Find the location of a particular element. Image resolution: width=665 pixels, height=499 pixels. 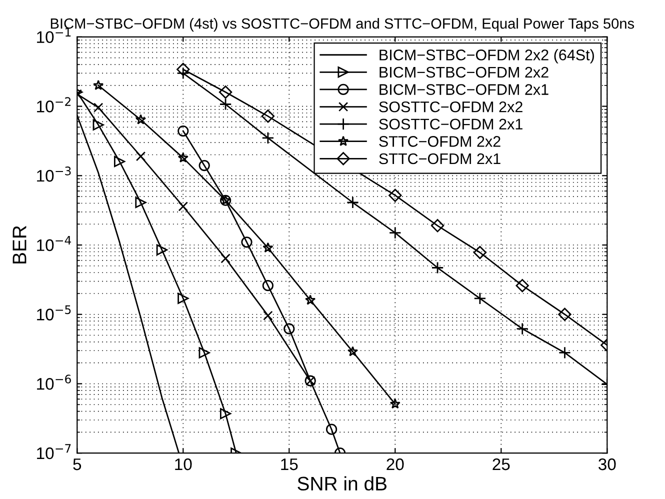

x-axis-title: SNR in dB is located at coordinates (342, 483).